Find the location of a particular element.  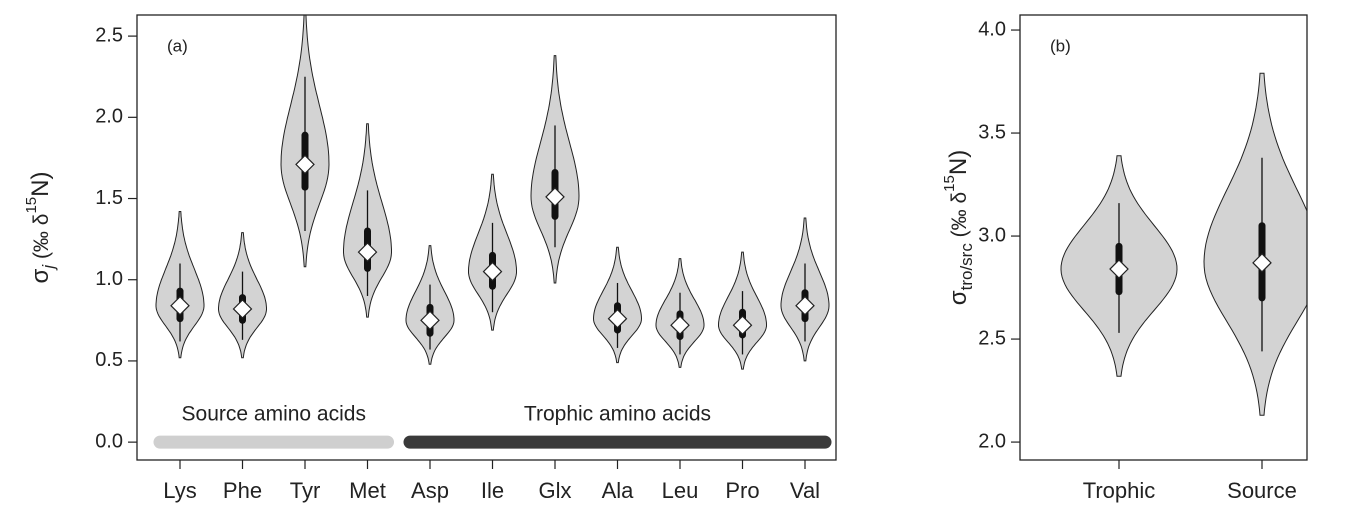

panel-label: (b) is located at coordinates (1060, 45).